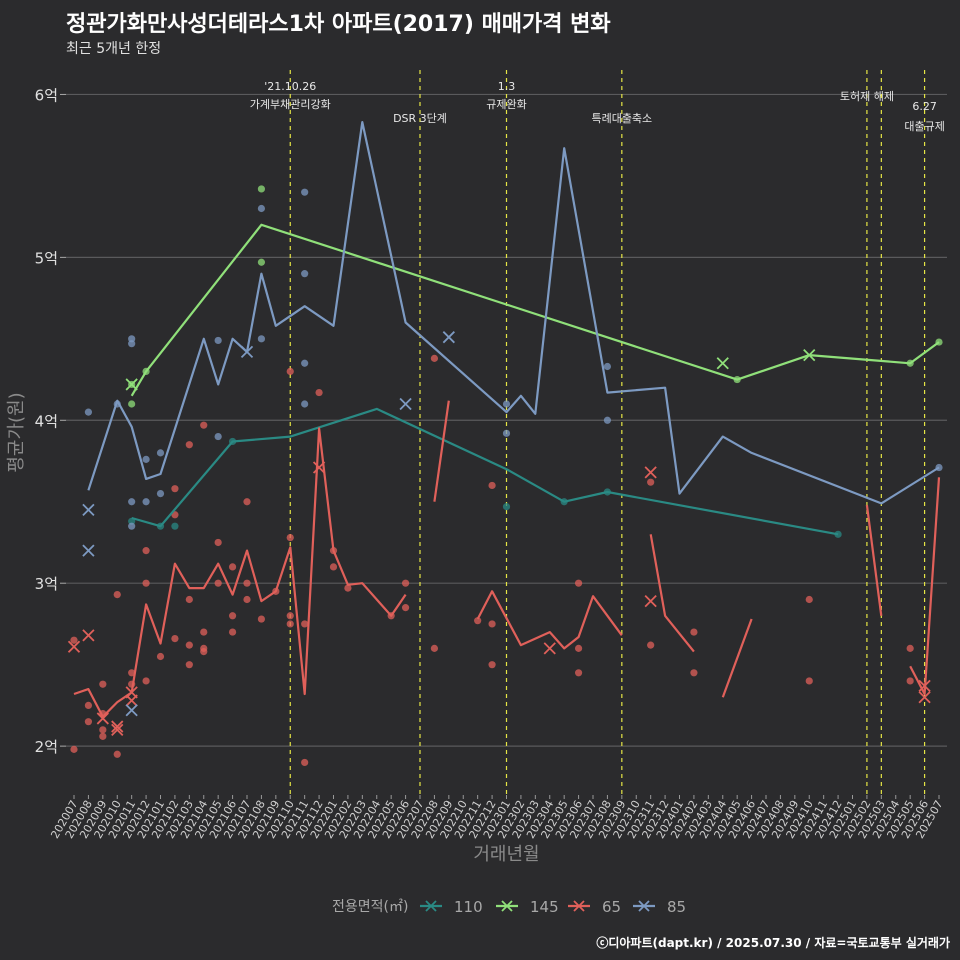 The image size is (960, 960). Describe the element at coordinates (621, 118) in the screenshot. I see `event-label: 특례대출축소` at that location.